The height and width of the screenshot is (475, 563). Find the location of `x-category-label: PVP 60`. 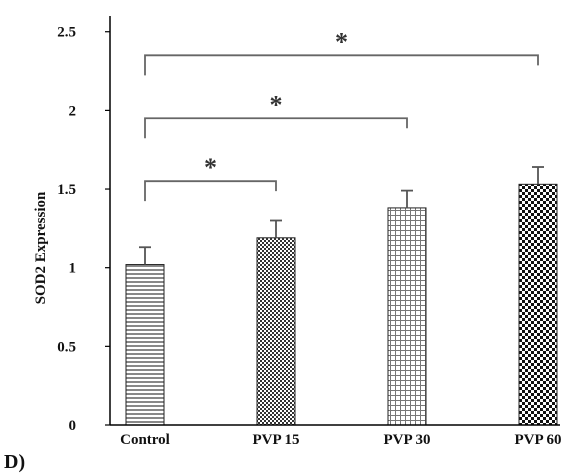

x-category-label: PVP 60 is located at coordinates (537, 440).